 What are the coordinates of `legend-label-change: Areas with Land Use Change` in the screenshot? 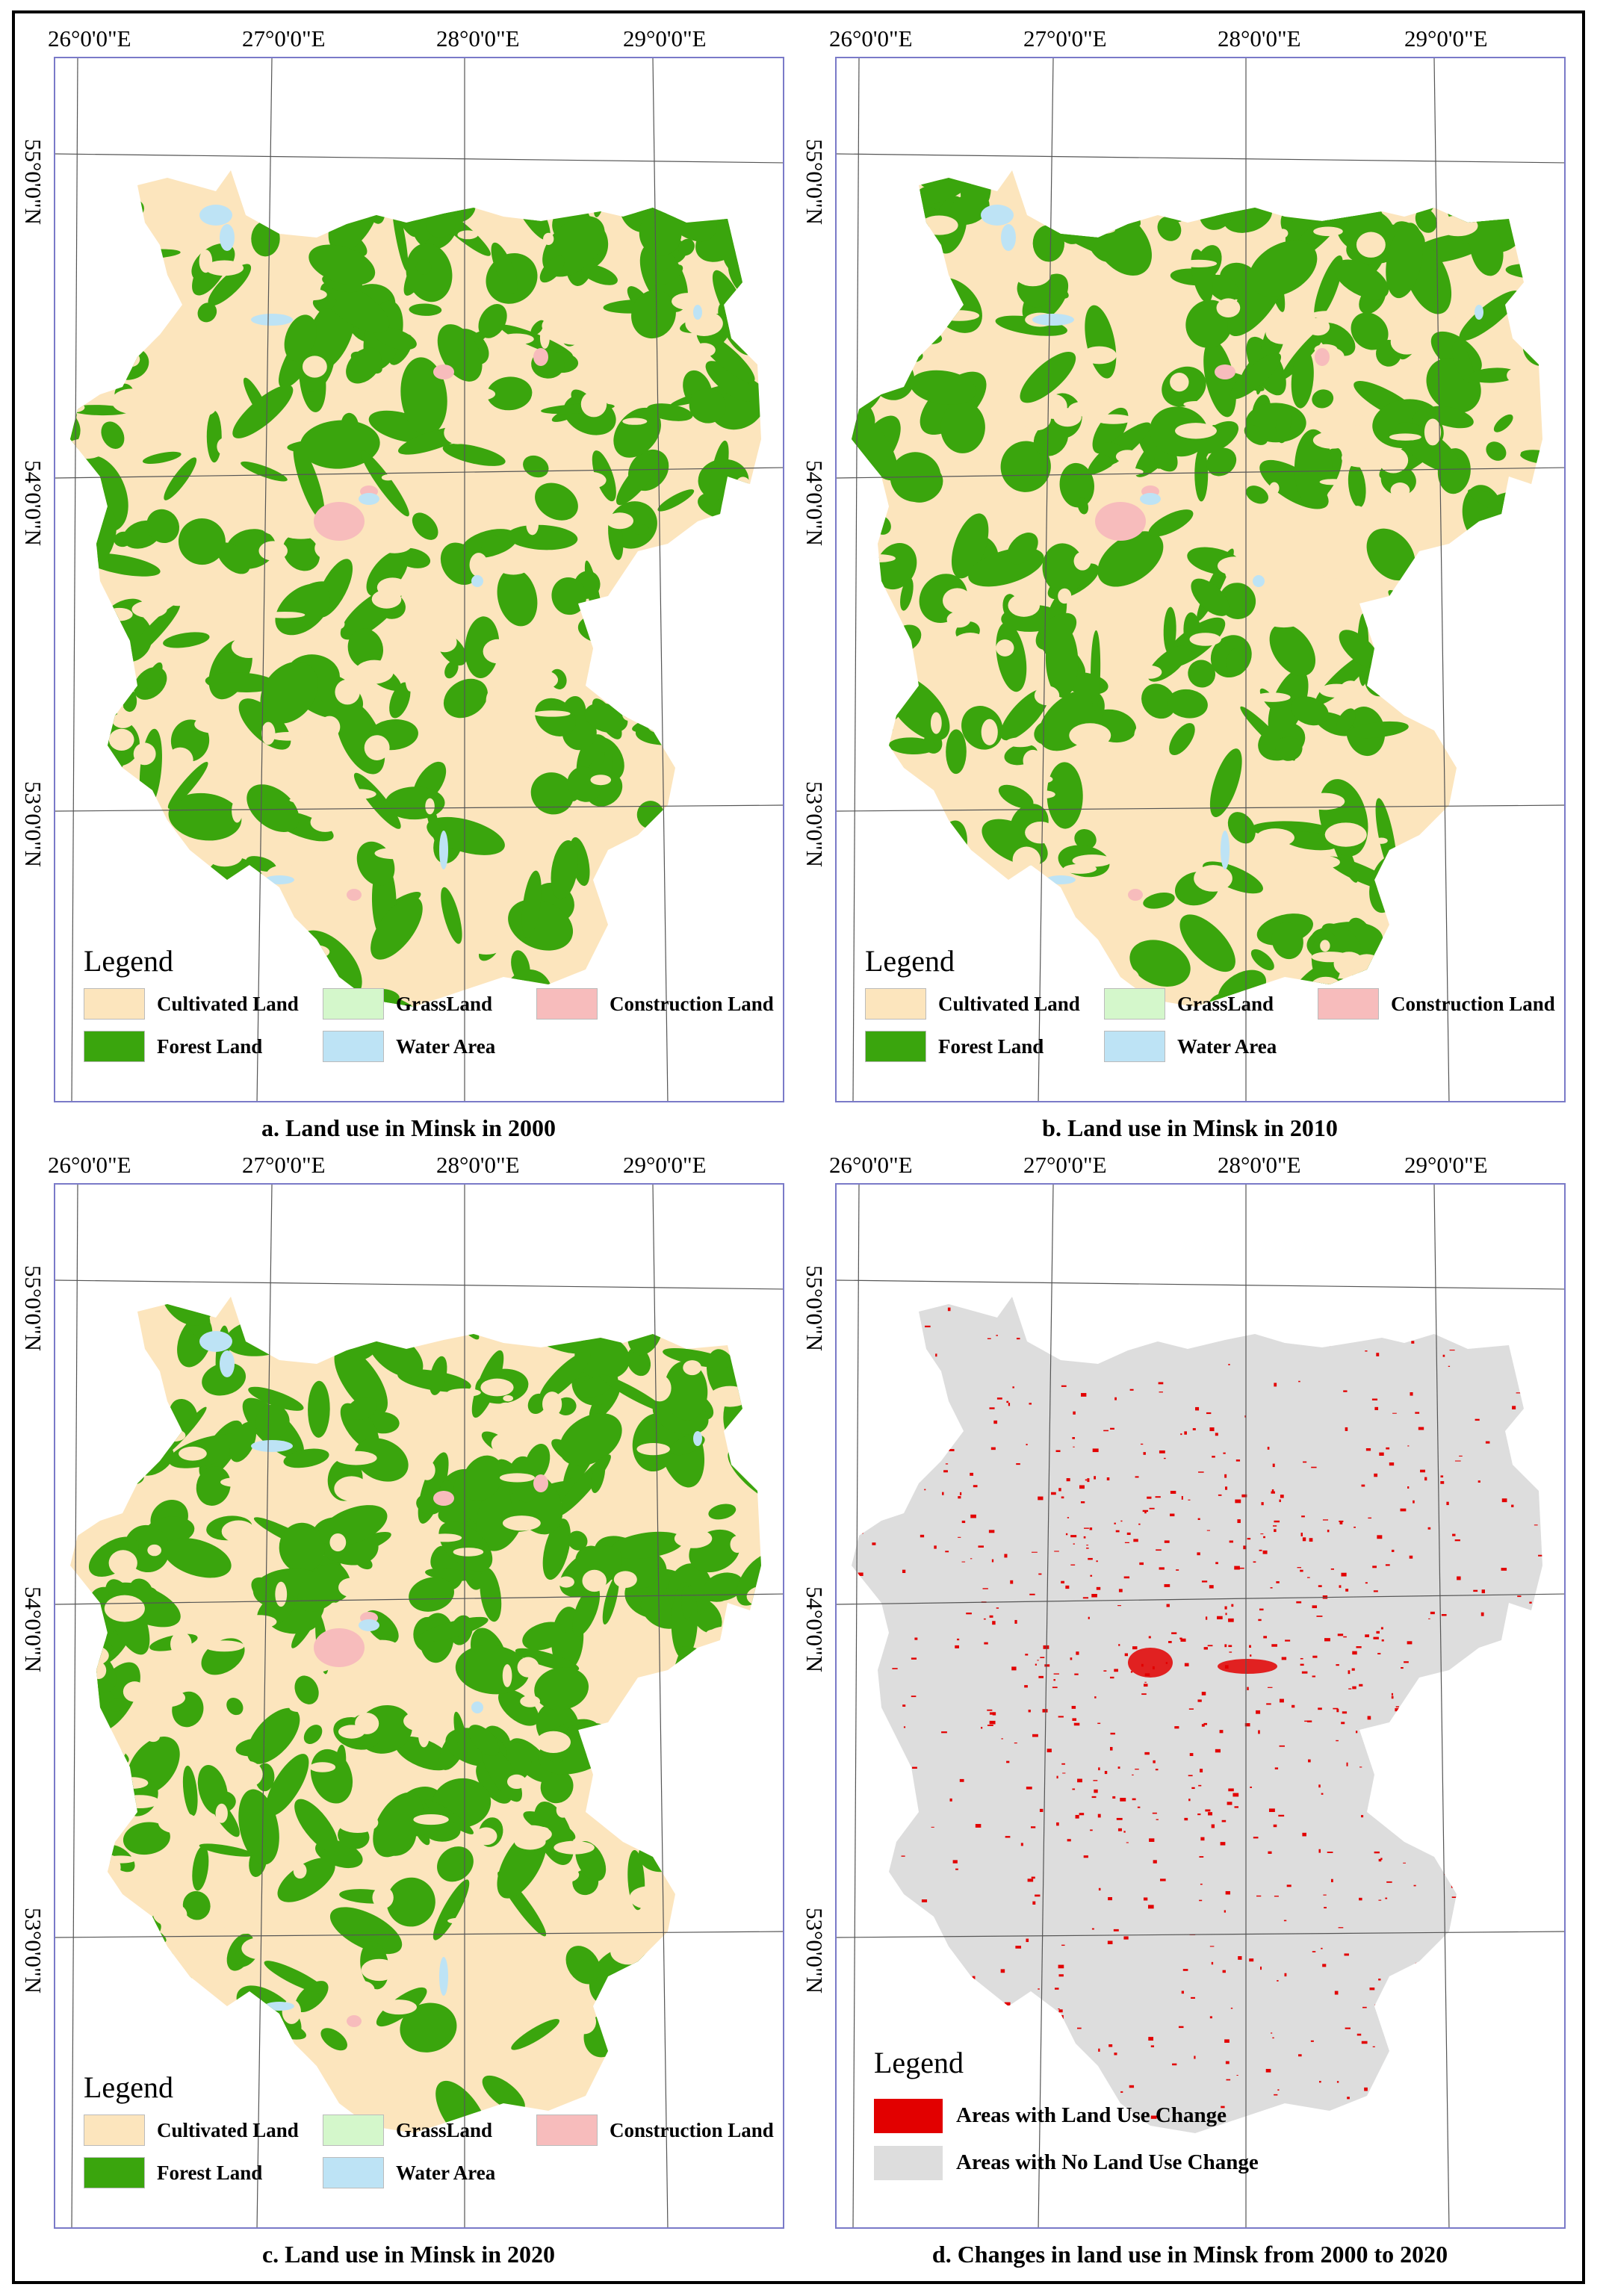 It's located at (1091, 2115).